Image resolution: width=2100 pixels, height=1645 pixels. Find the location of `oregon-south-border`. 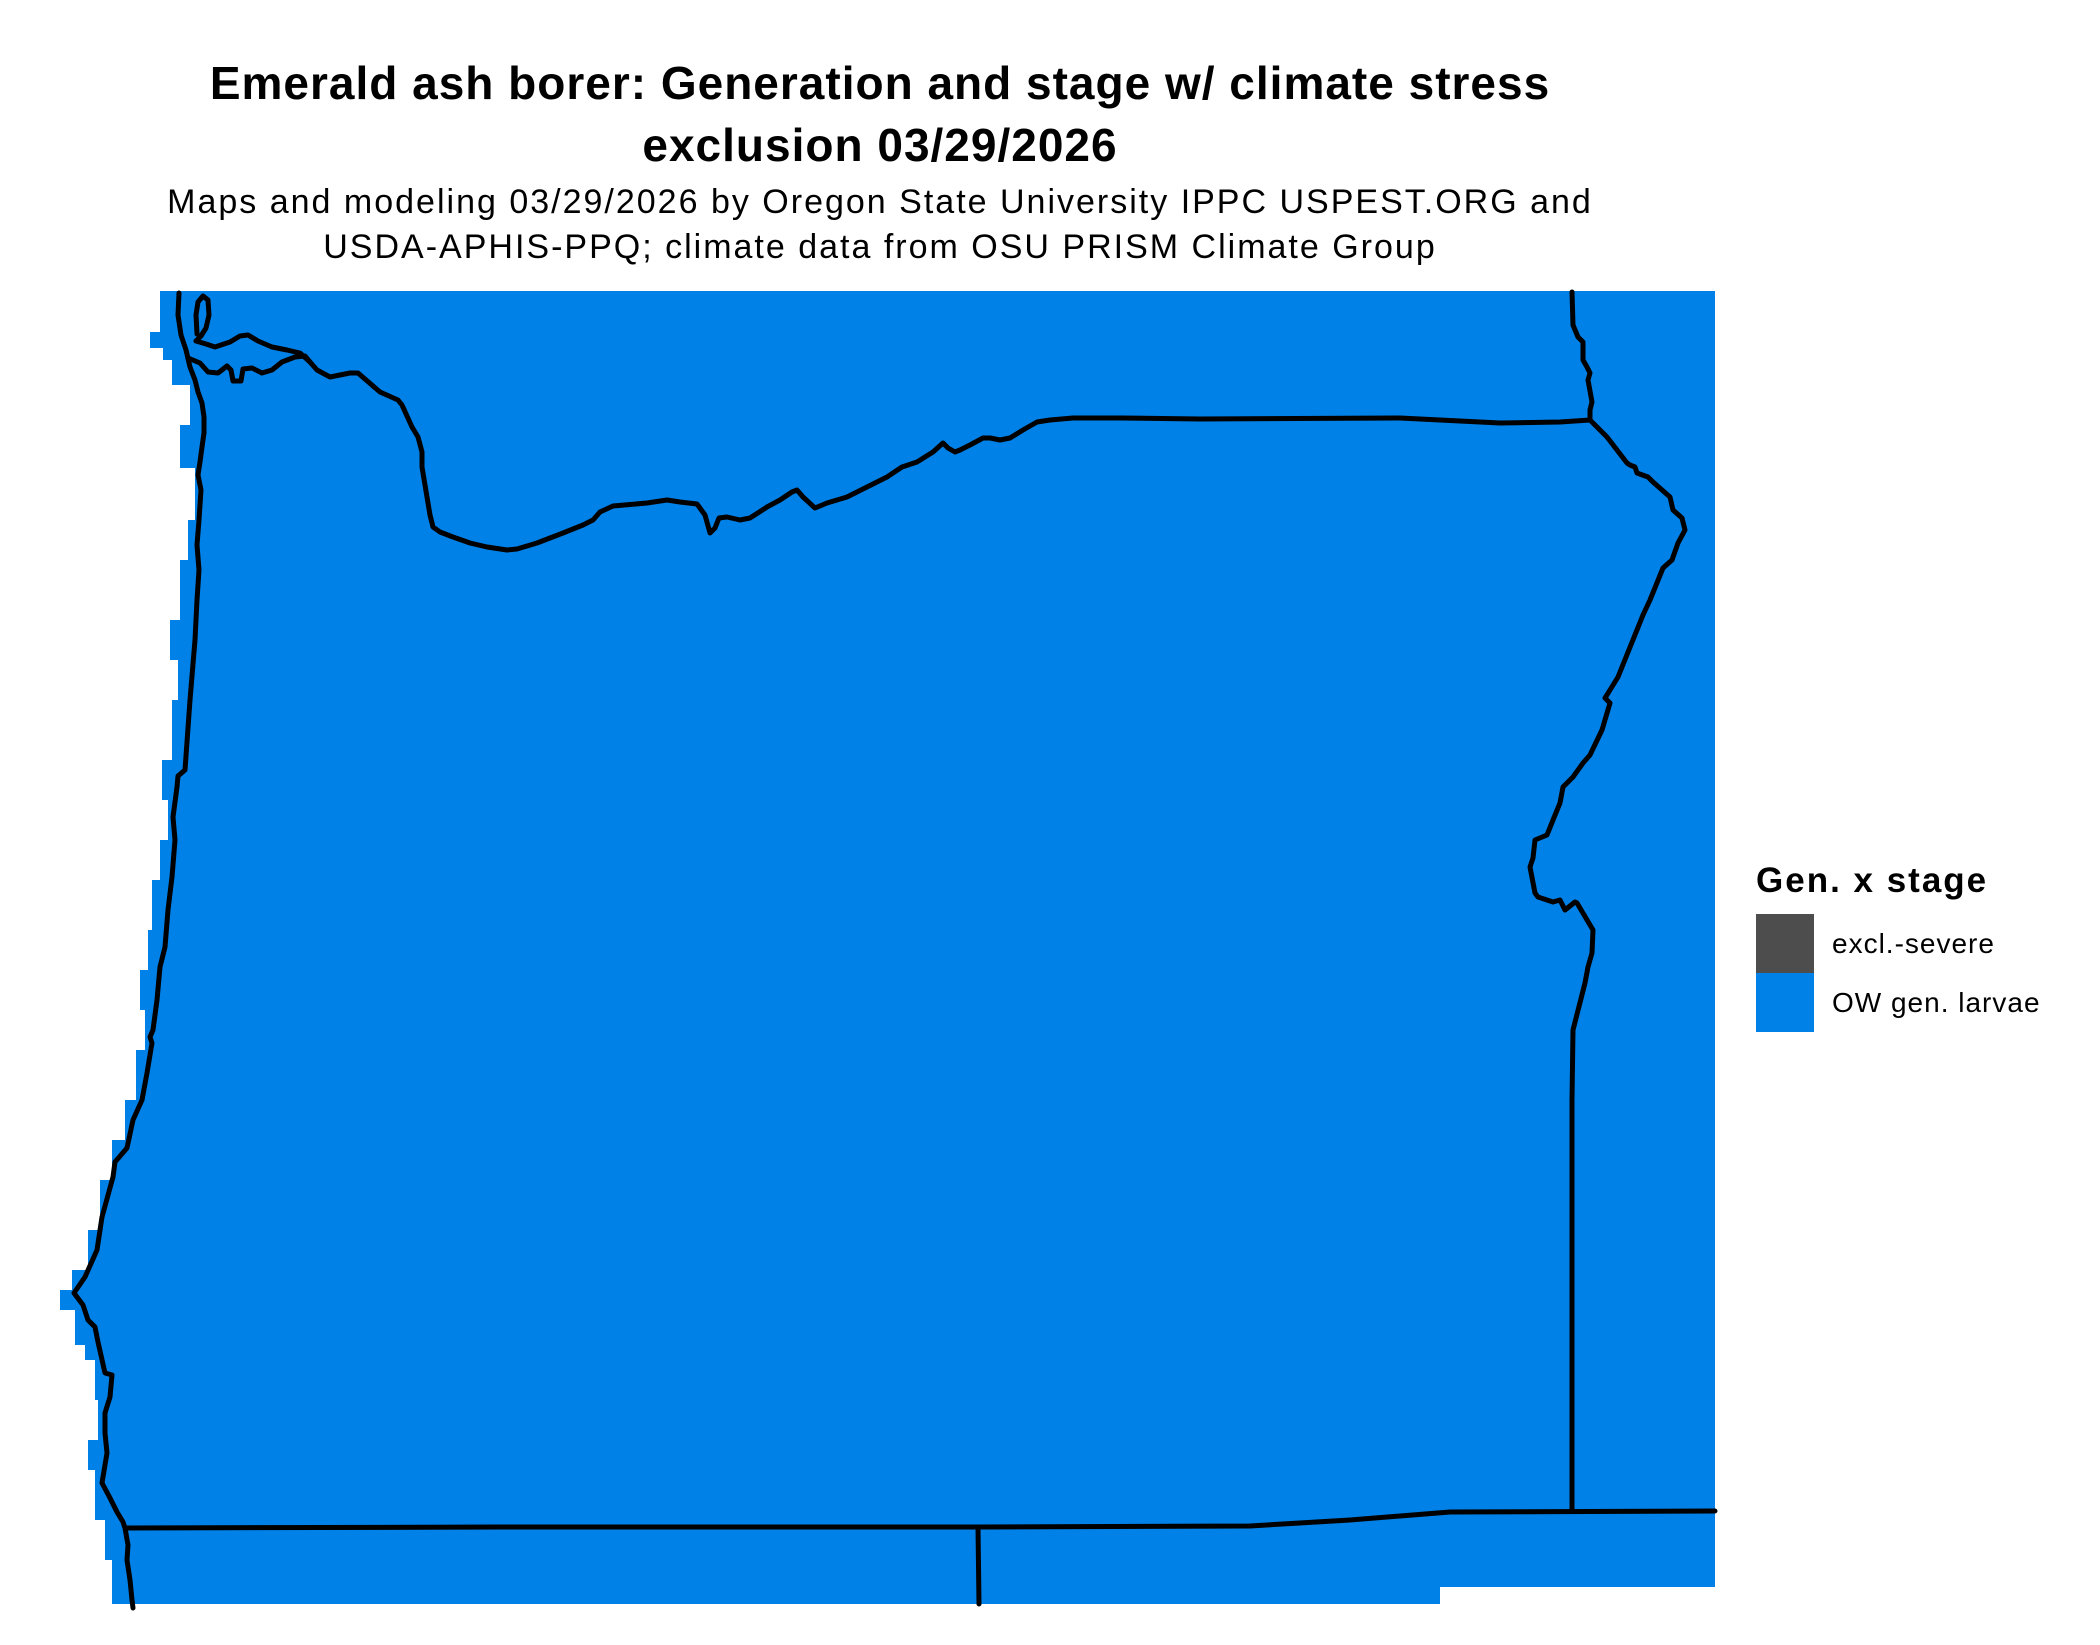

oregon-south-border is located at coordinates (920, 1519).